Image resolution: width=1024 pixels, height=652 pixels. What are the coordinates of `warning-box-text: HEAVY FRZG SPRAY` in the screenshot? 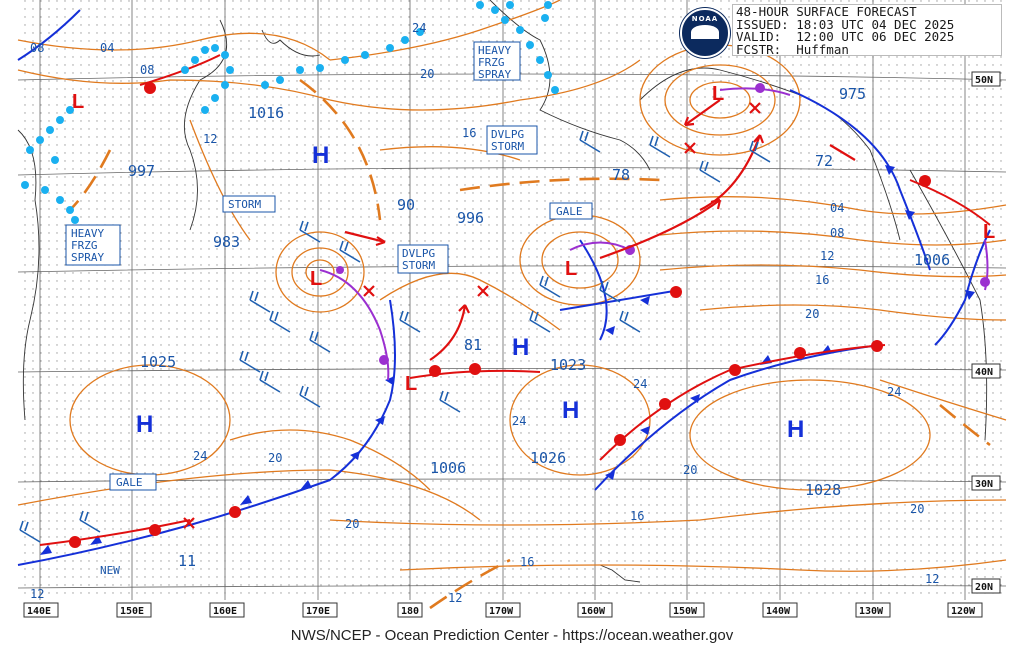 It's located at (494, 62).